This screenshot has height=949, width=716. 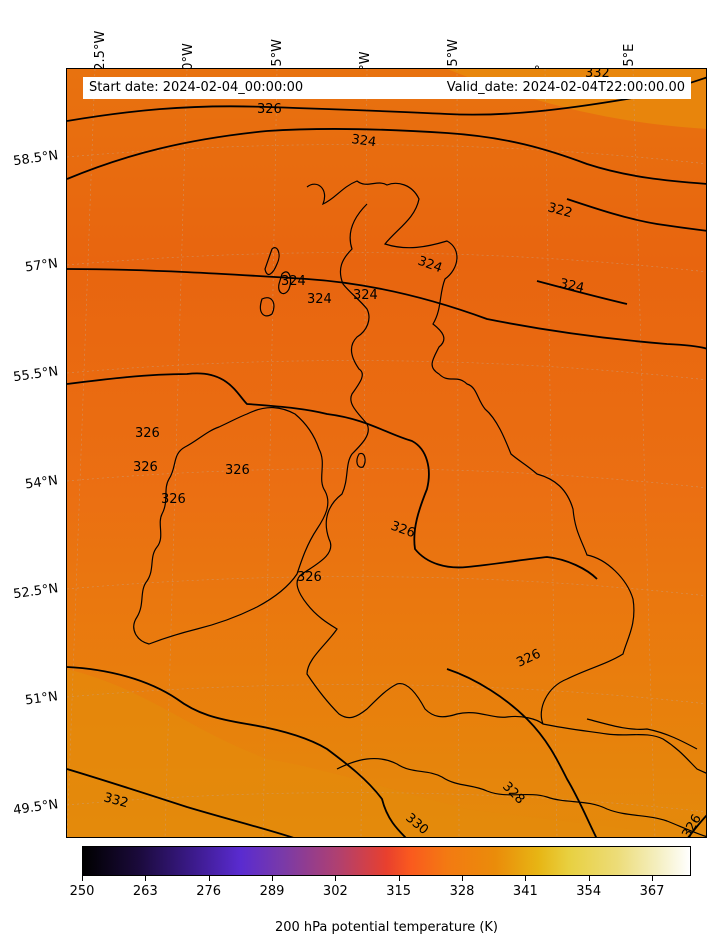 I want to click on lat-label: 54°N, so click(x=42, y=483).